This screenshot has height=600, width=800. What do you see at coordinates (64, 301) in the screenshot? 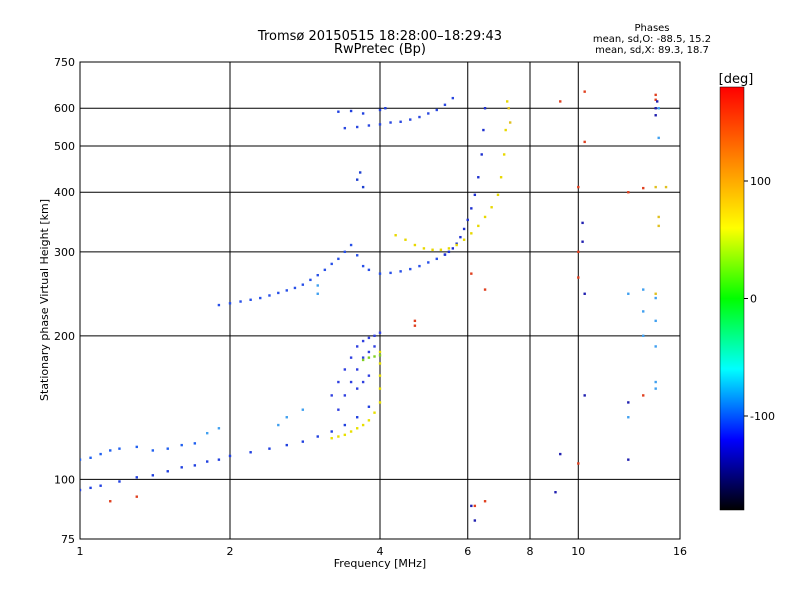
I see `y-tick-labels: 75 100 200 300 400 500 600 750` at bounding box center [64, 301].